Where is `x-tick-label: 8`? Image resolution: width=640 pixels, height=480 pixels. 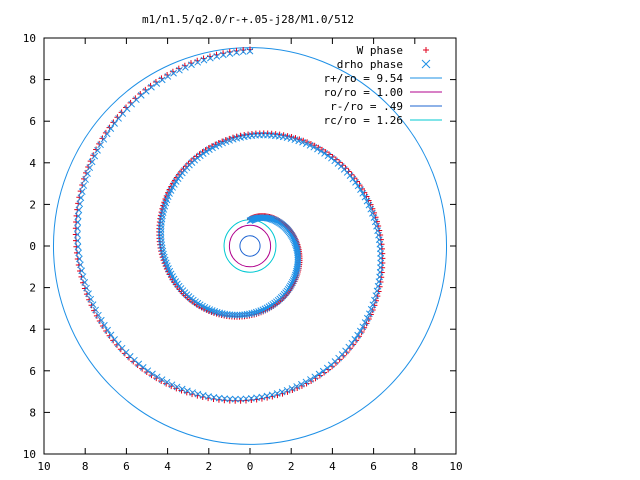
x-tick-label: 8 is located at coordinates (414, 466).